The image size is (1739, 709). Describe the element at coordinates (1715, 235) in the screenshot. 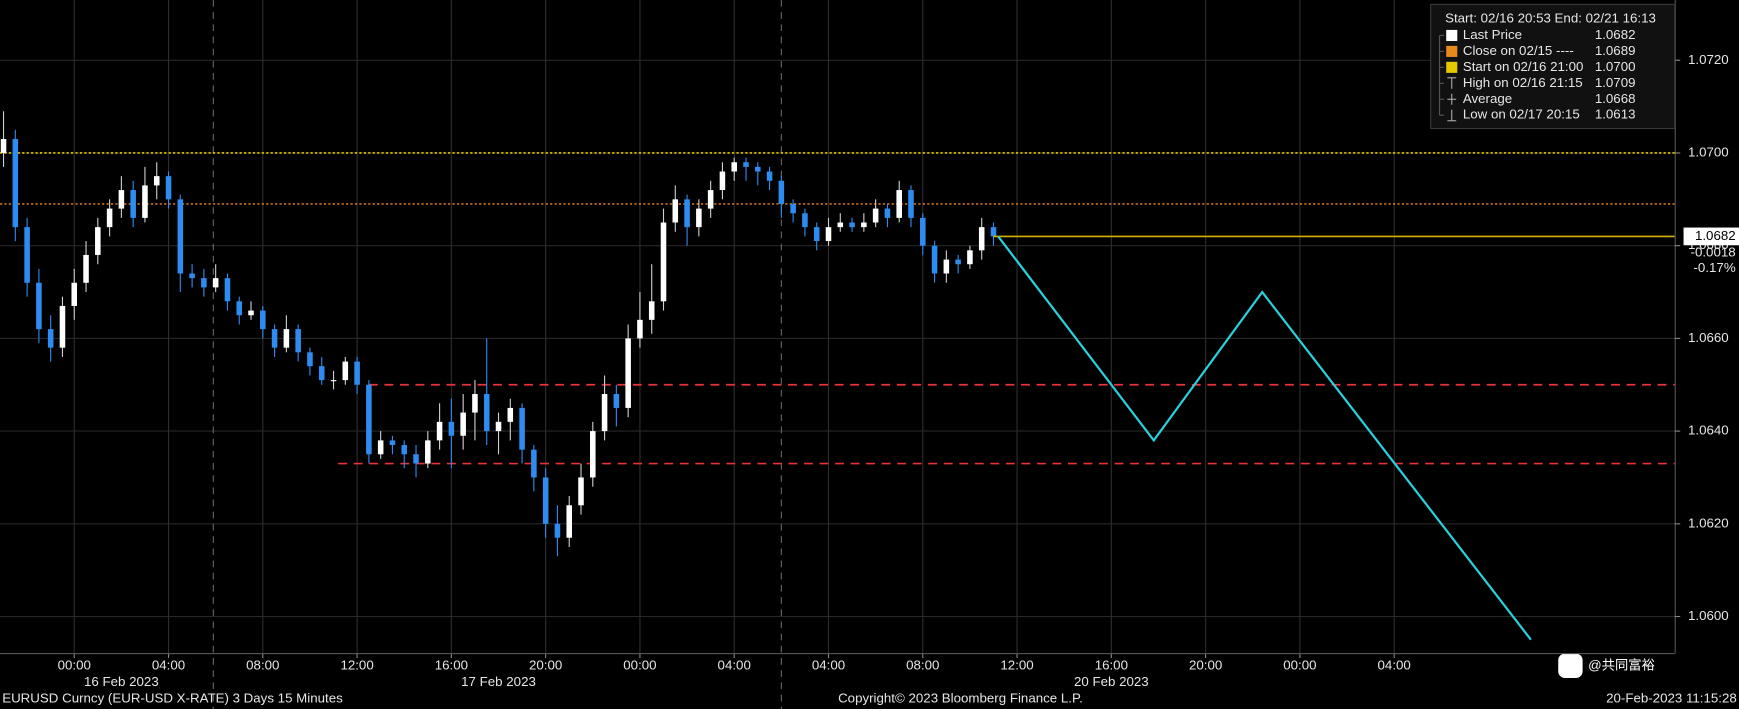

I see `last-price-label: 1.0682` at that location.